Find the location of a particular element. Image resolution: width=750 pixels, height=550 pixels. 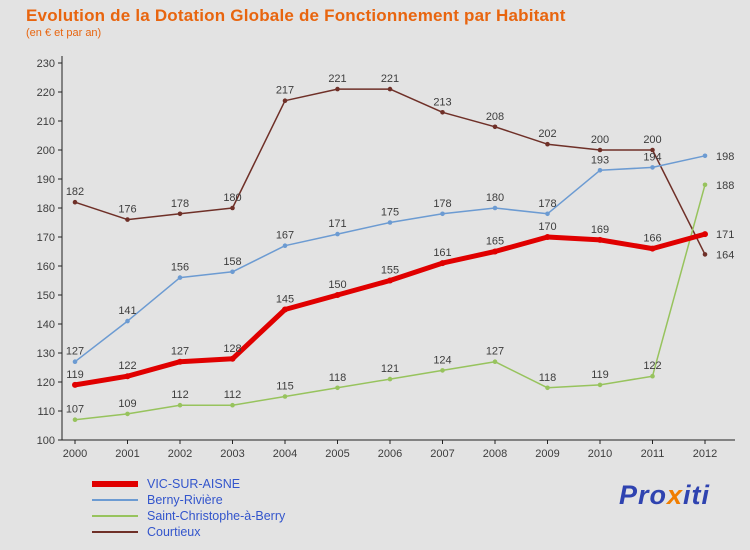

data-label: 180 is located at coordinates (495, 198).